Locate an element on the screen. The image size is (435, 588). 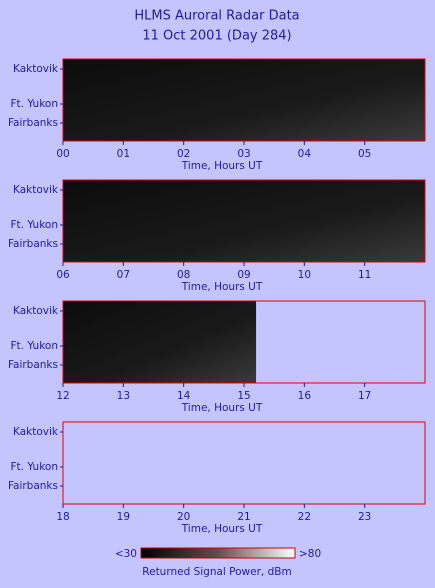
x-tick-label: 13 is located at coordinates (123, 396).